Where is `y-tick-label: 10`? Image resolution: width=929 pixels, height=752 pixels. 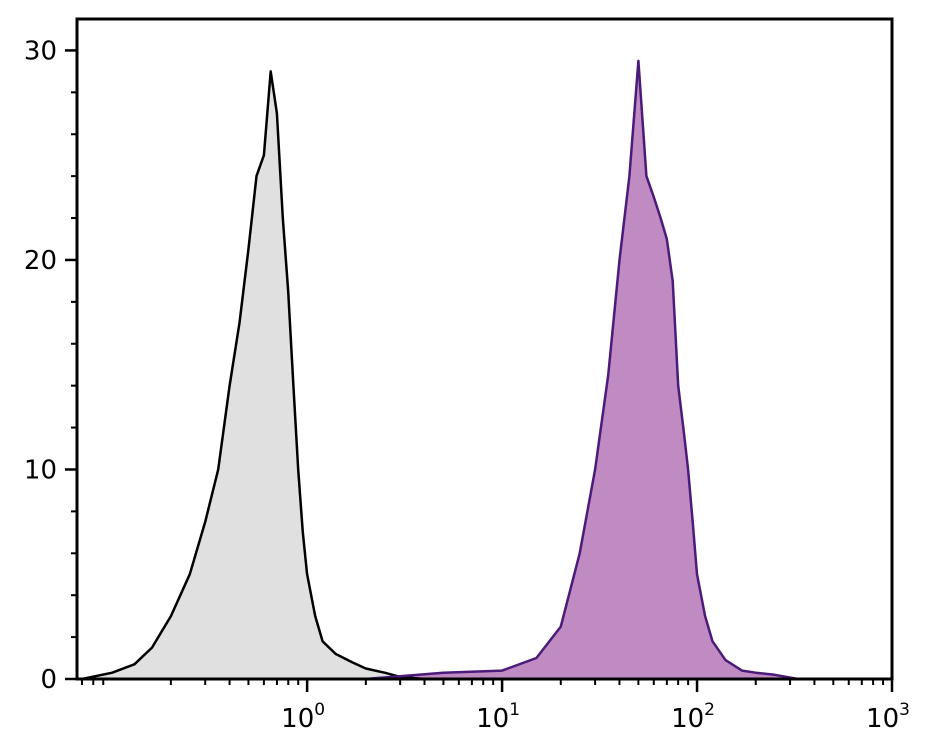 y-tick-label: 10 is located at coordinates (40, 470).